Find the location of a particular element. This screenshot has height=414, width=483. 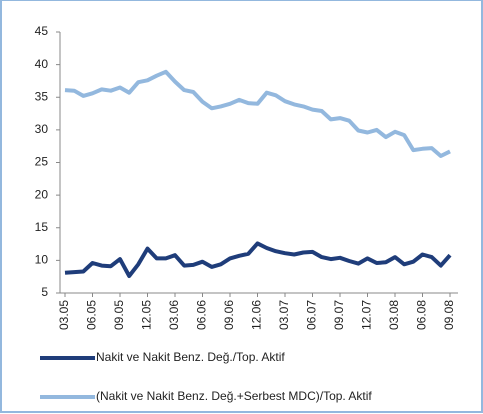

x-tick-label: 03.07 is located at coordinates (284, 315).